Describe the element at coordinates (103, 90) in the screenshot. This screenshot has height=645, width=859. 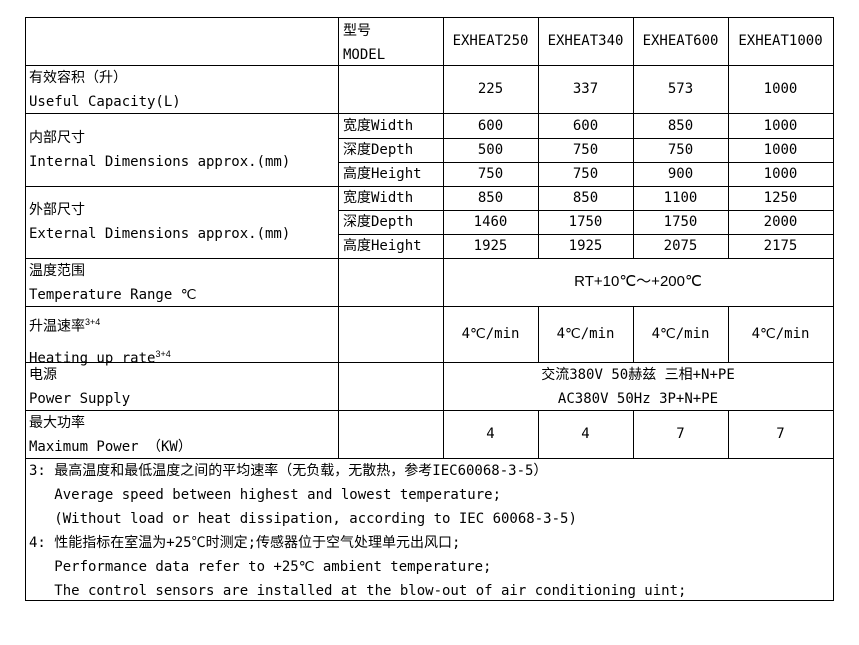
I see `capacity-label: 有效容积（升） Useful Capacity(L)` at that location.